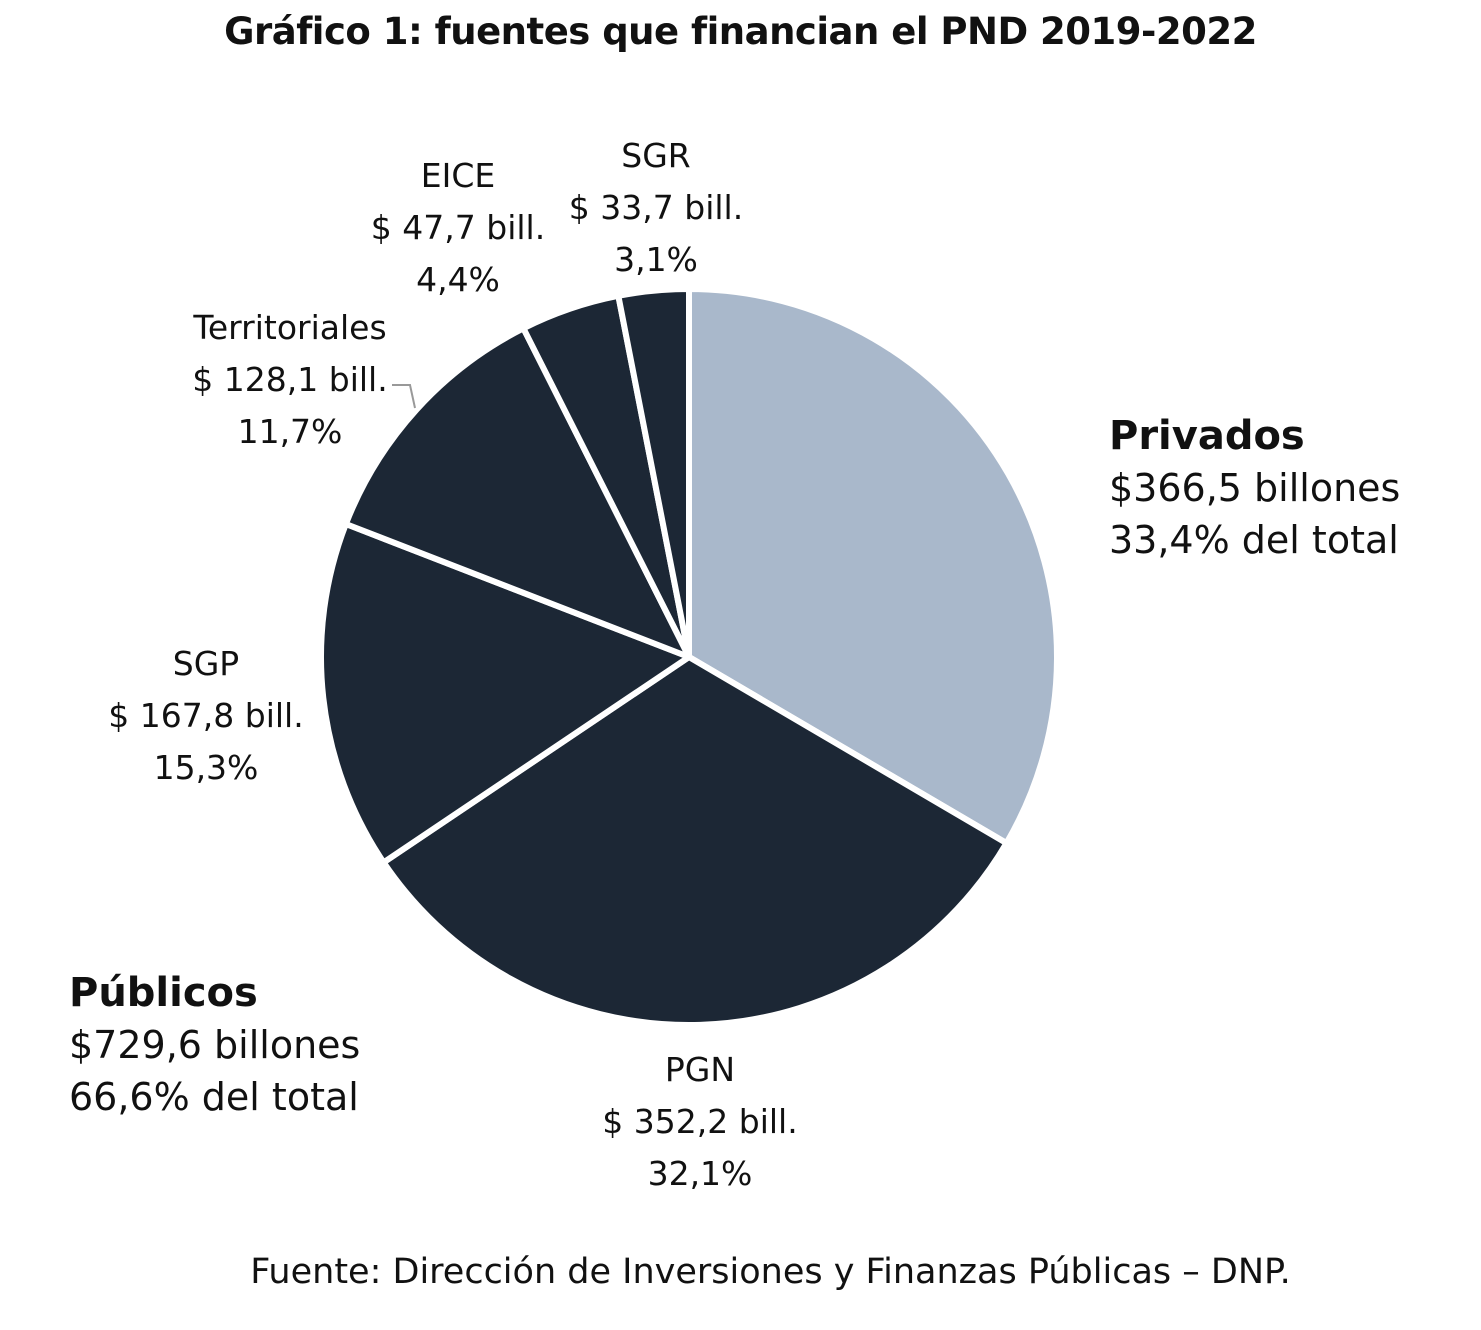 The image size is (1481, 1330). What do you see at coordinates (653, 473) in the screenshot?
I see `pie-slice-sgr` at bounding box center [653, 473].